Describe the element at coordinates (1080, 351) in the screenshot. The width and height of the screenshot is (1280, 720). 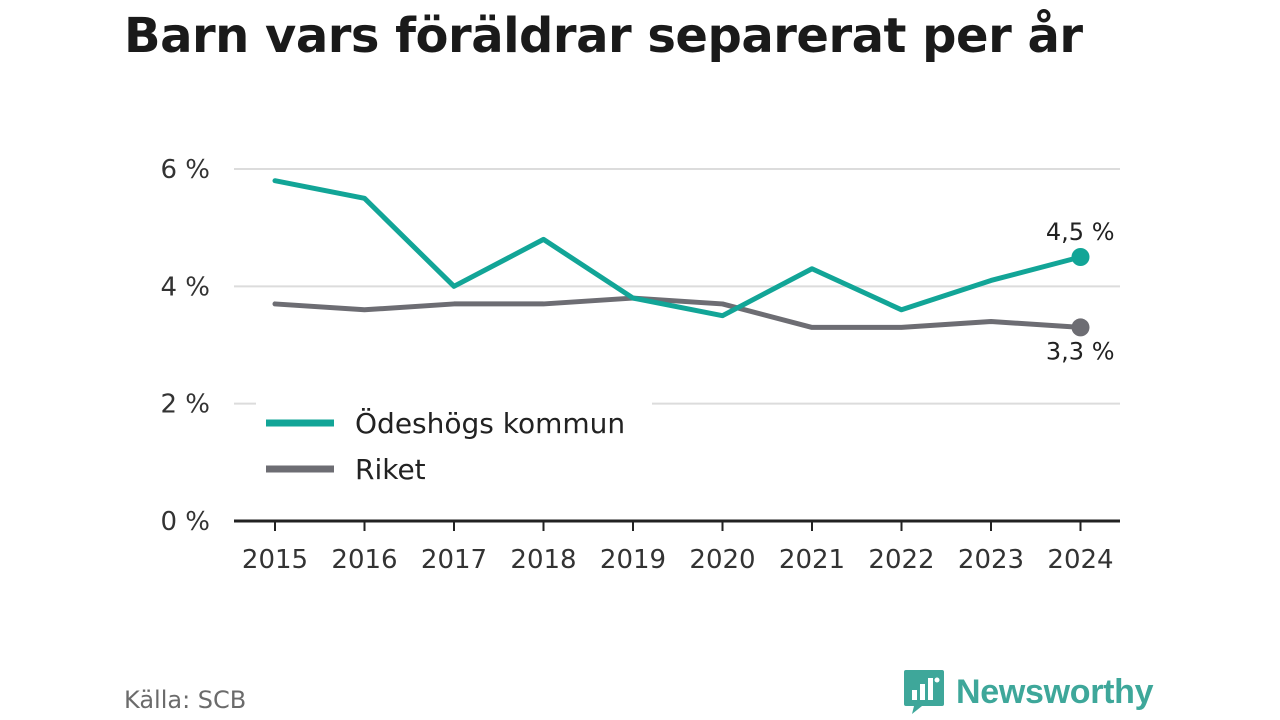
I see `end-value-label: 3,3 %` at that location.